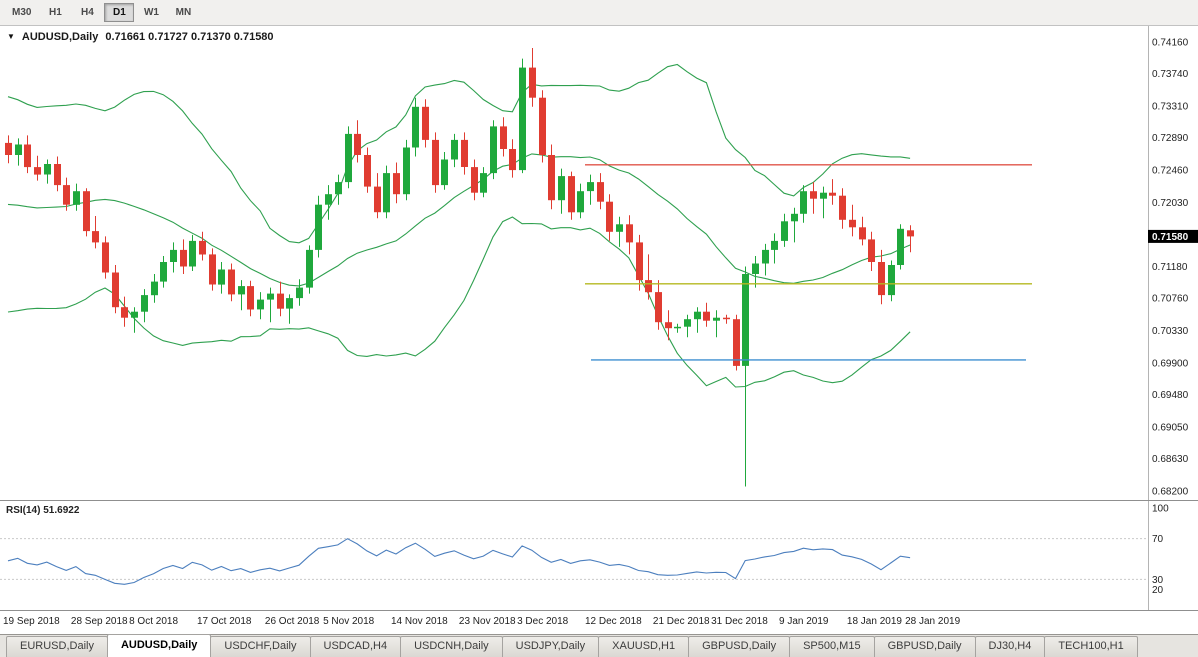 The width and height of the screenshot is (1198, 657). What do you see at coordinates (543, 621) in the screenshot?
I see `date-axis-label: 3 Dec 2018` at bounding box center [543, 621].